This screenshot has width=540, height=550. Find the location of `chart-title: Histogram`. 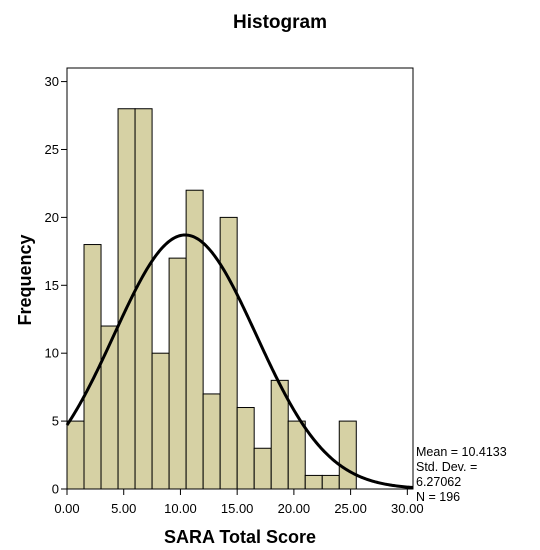

chart-title: Histogram is located at coordinates (280, 22).